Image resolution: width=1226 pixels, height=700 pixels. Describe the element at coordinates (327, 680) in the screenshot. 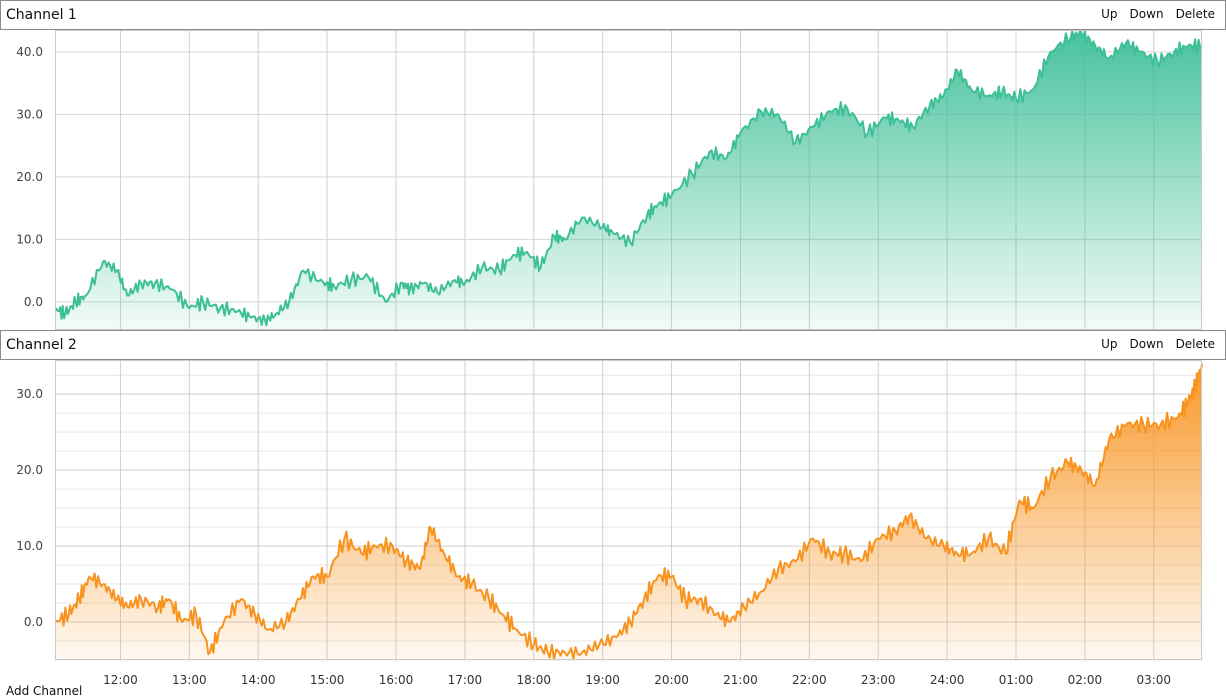

I see `x-tick-label: 15:00` at that location.